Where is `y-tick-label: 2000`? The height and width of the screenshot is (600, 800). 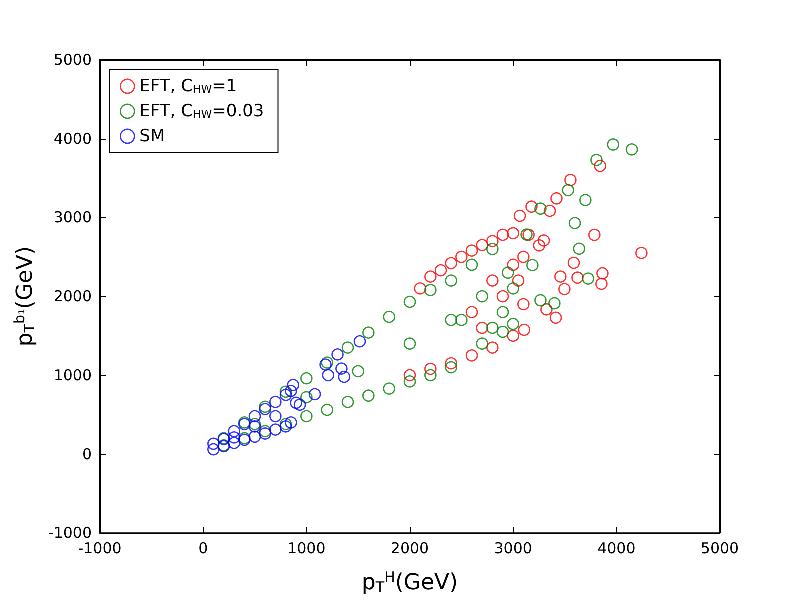 y-tick-label: 2000 is located at coordinates (73, 297).